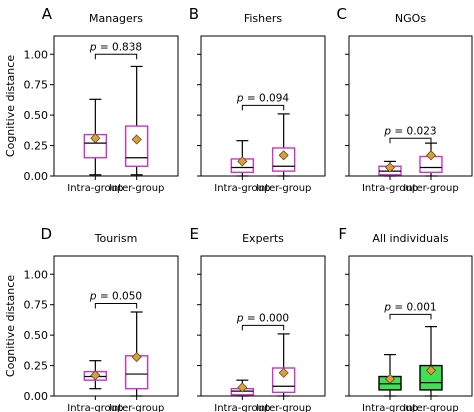 Image resolution: width=474 pixels, height=412 pixels. What do you see at coordinates (414, 131) in the screenshot?
I see `p-value-text: = 0.023` at bounding box center [414, 131].